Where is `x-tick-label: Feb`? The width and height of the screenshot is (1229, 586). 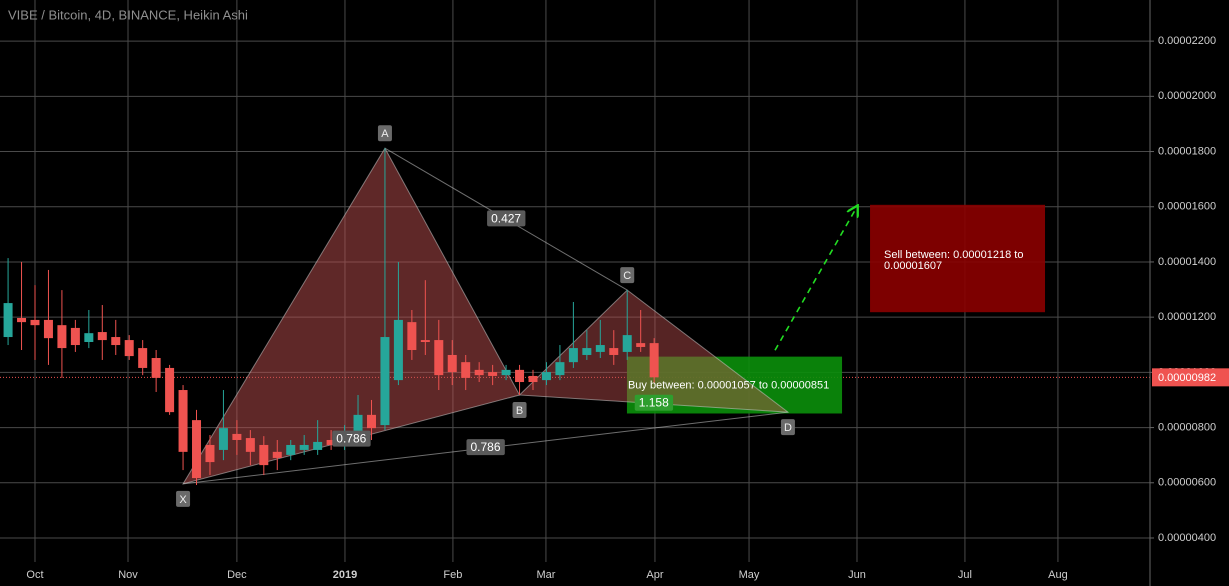 x-tick-label: Feb is located at coordinates (452, 575).